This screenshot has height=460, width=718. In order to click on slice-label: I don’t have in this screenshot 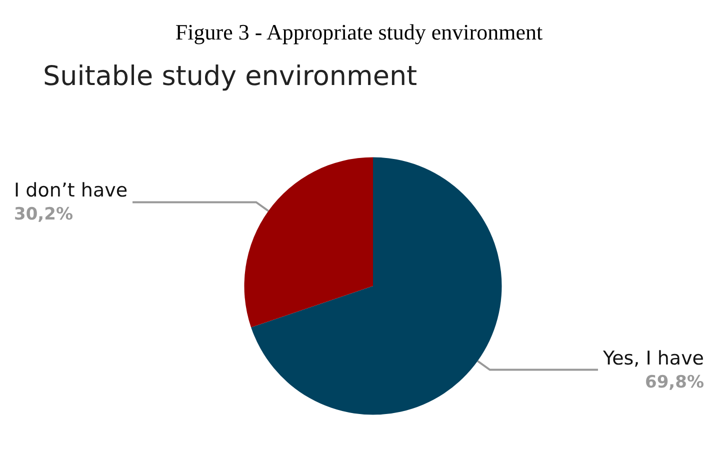, I will do `click(71, 191)`.